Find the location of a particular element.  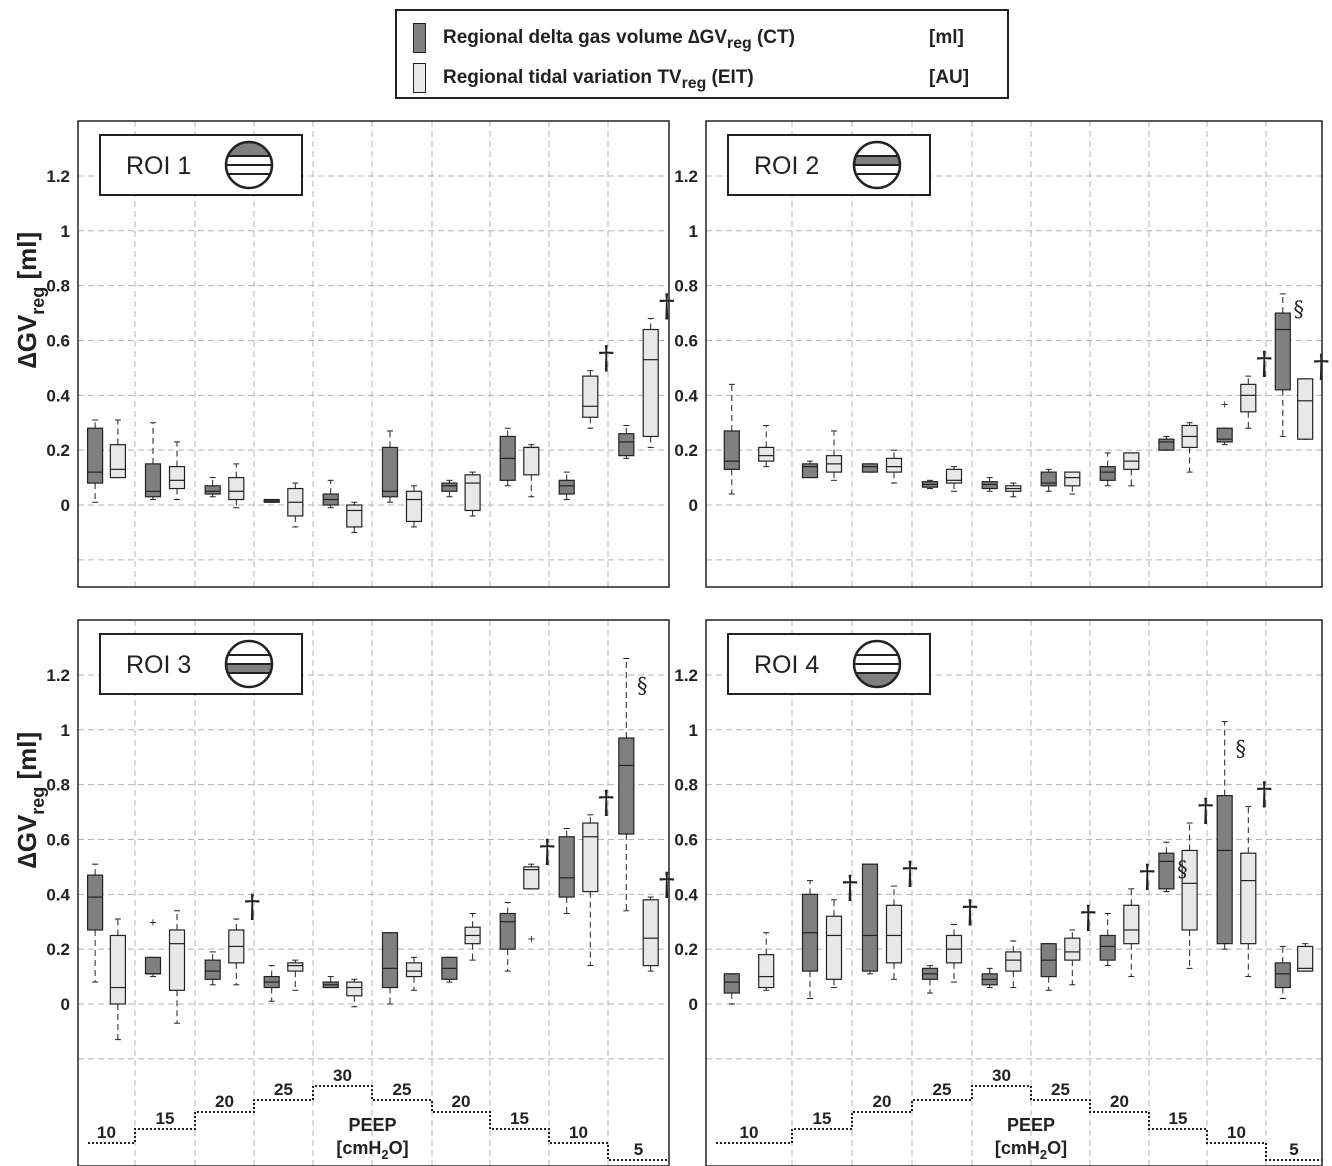

y-tick-label: 0 is located at coordinates (693, 505).